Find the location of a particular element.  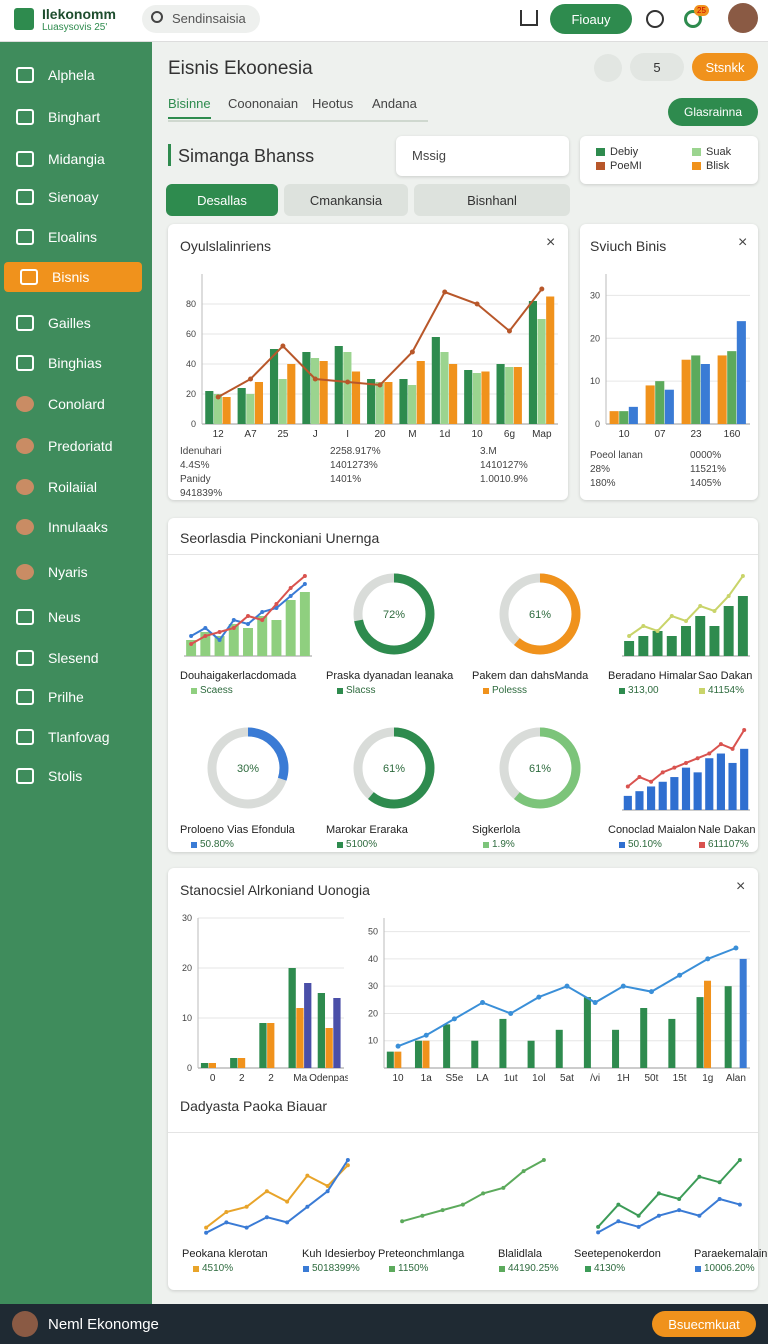

chart-title: Stanocsiel Alrkoniand Uonogia is located at coordinates (275, 890).